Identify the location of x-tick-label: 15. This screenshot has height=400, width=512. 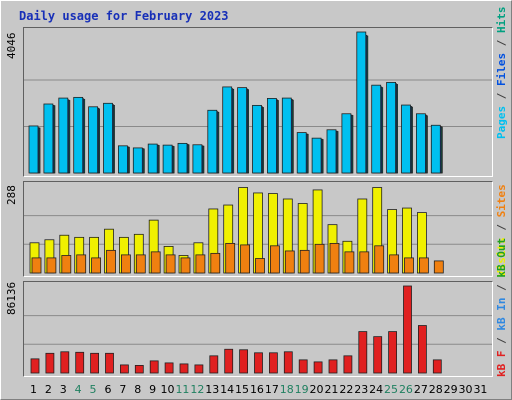
(242, 389).